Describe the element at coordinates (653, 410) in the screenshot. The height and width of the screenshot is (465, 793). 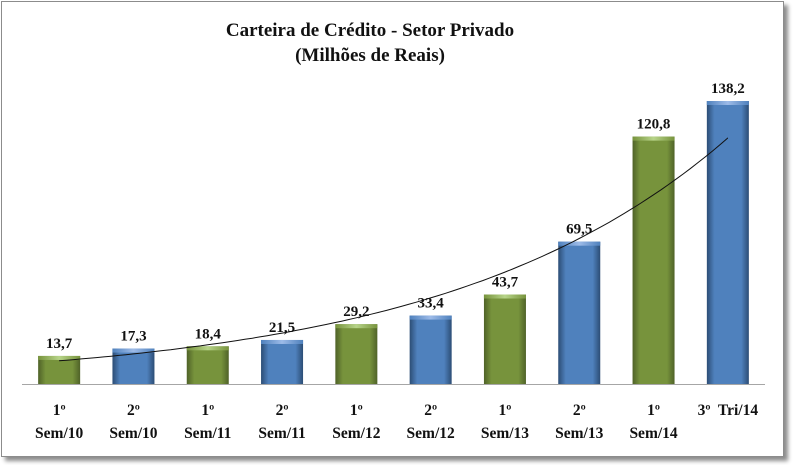
I see `category-label-9-line-1: 1º` at that location.